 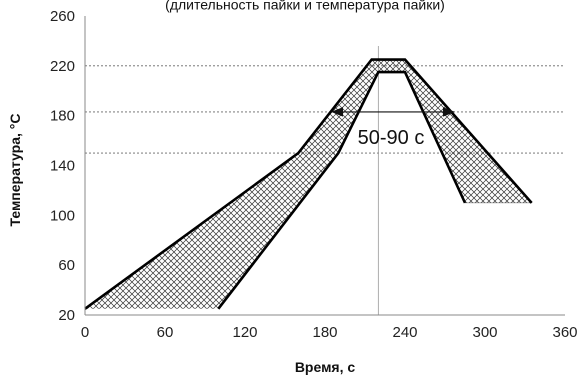 What do you see at coordinates (85, 332) in the screenshot?
I see `x-tick-label: 0` at bounding box center [85, 332].